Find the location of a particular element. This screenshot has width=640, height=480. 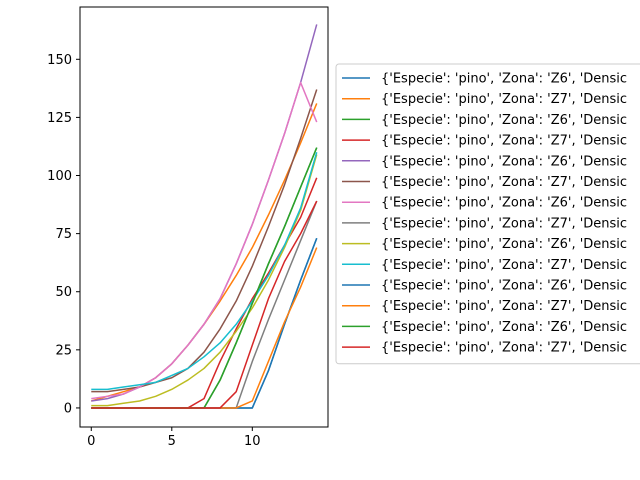

y-tick-label: 125 is located at coordinates (59, 118).